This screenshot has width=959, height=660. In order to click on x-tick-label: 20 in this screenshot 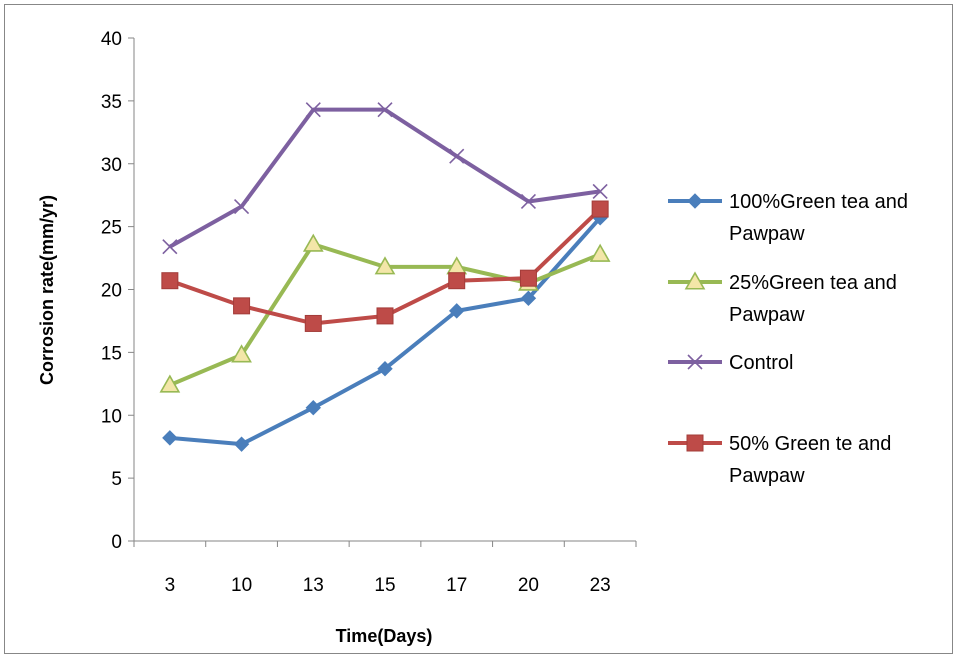, I will do `click(528, 585)`.